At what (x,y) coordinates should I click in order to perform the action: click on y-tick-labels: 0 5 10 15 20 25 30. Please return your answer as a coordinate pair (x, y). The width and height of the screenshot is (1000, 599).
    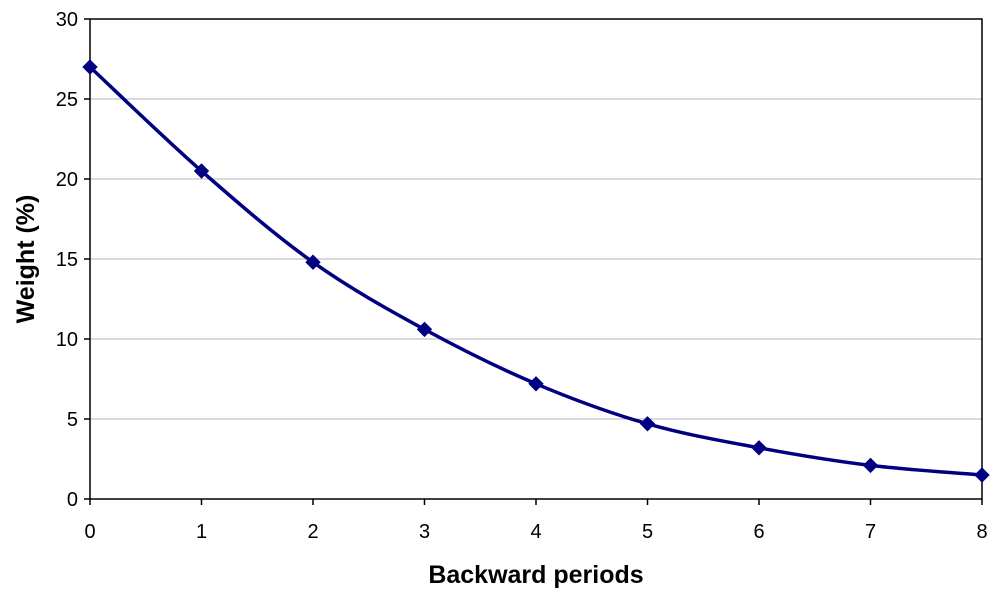
    Looking at the image, I should click on (67, 260).